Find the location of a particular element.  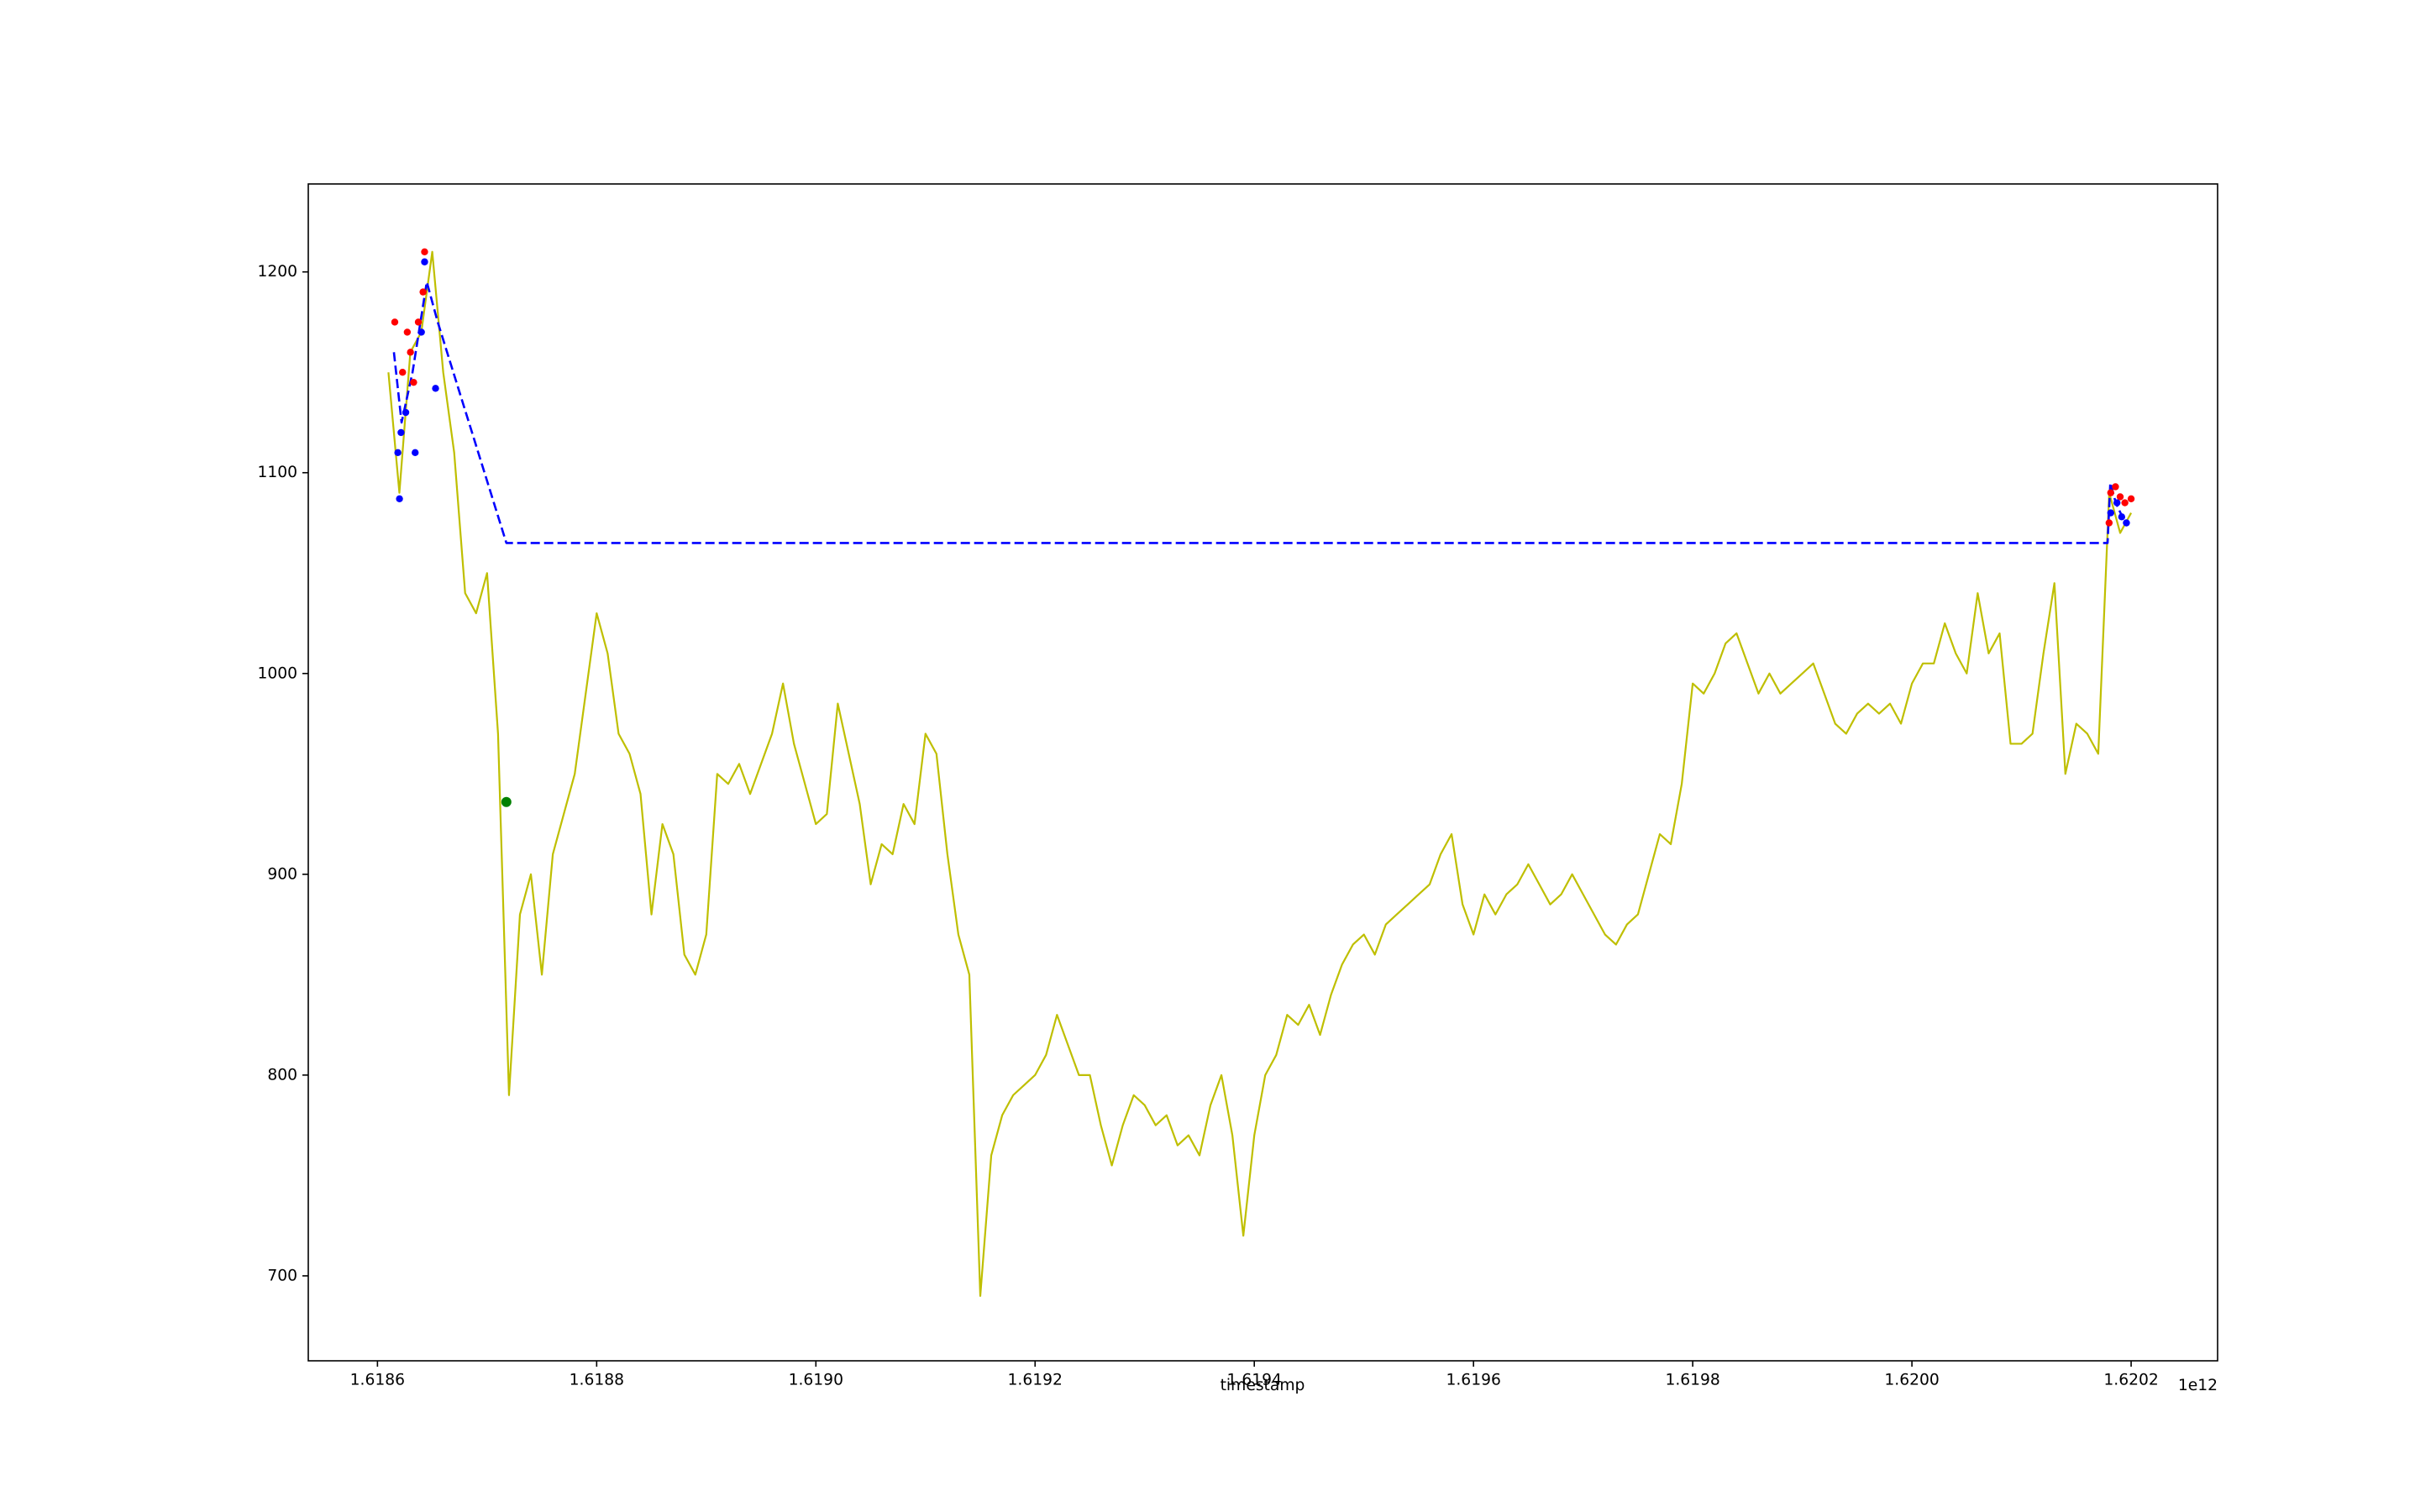

x-tick-label: 1.6200 is located at coordinates (1911, 1380).